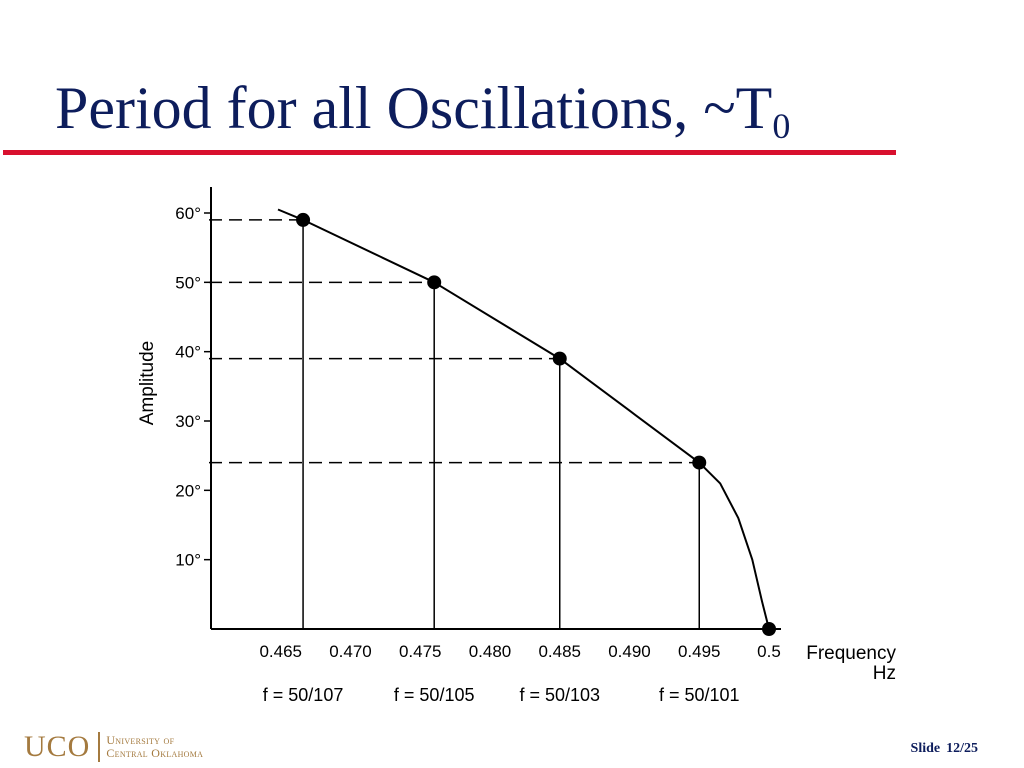 This screenshot has height=768, width=1024. I want to click on x-axis-label-line2: Hz, so click(884, 673).